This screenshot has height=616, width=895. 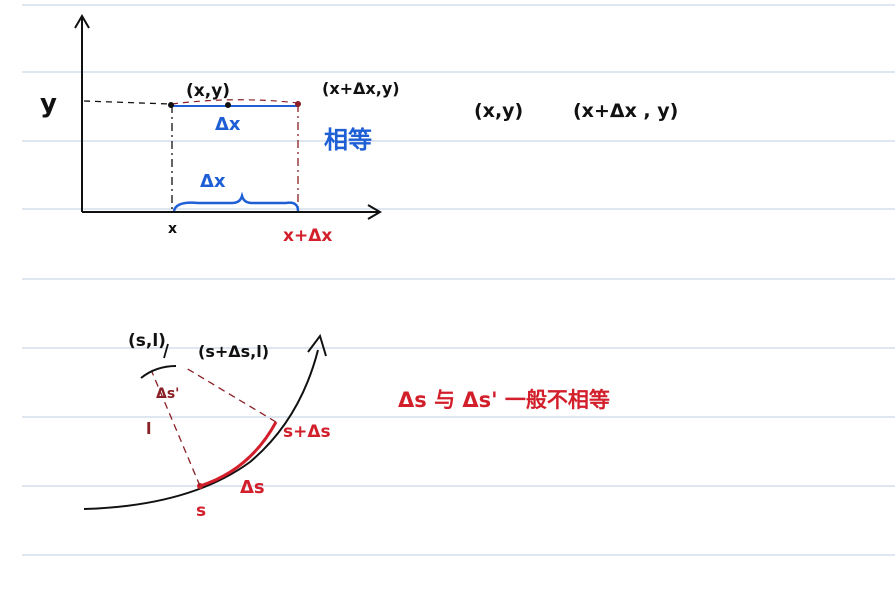 What do you see at coordinates (238, 454) in the screenshot?
I see `delta-s-arc` at bounding box center [238, 454].